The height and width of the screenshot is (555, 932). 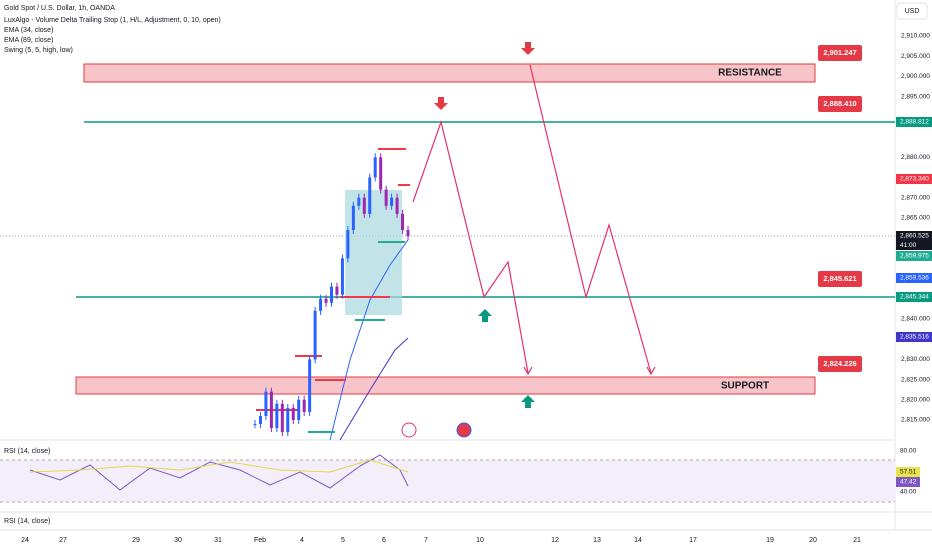 What do you see at coordinates (915, 197) in the screenshot?
I see `price-tick-label: 2,870.000` at bounding box center [915, 197].